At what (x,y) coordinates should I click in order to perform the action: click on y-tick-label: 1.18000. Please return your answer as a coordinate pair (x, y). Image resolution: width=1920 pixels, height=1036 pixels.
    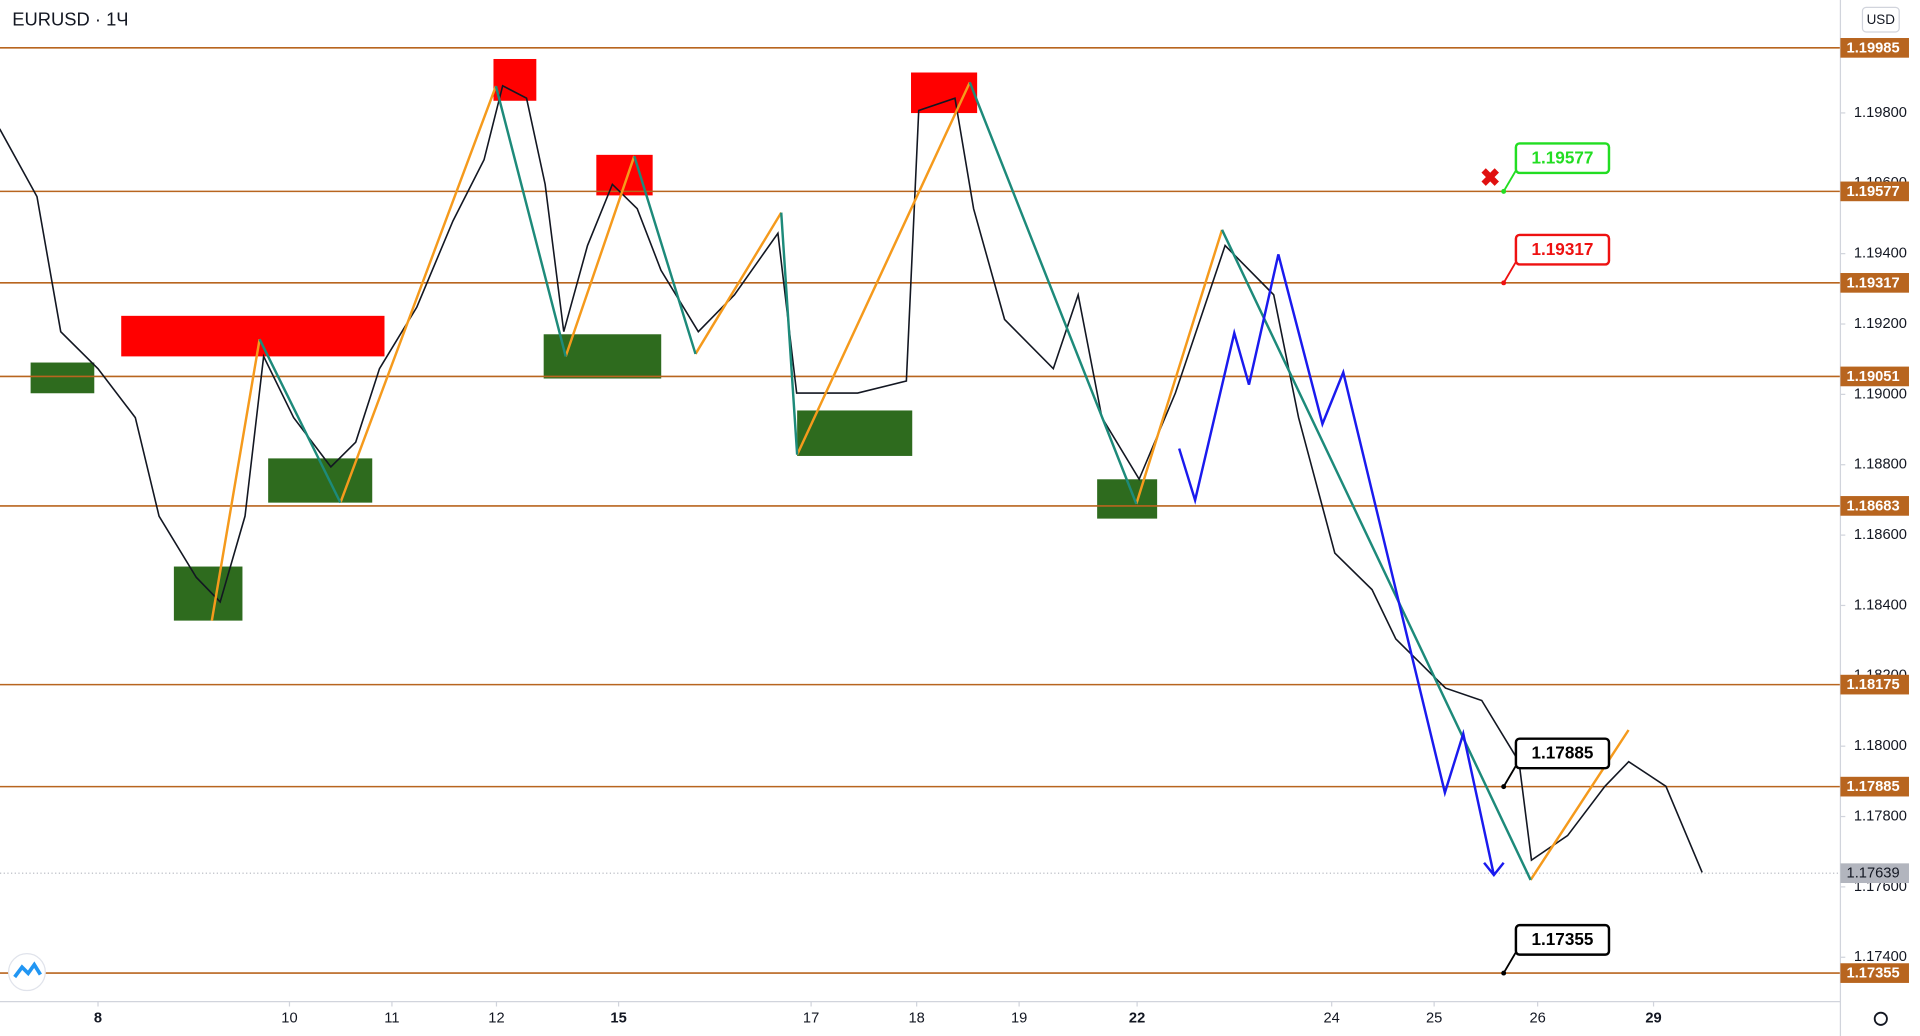
    Looking at the image, I should click on (1880, 746).